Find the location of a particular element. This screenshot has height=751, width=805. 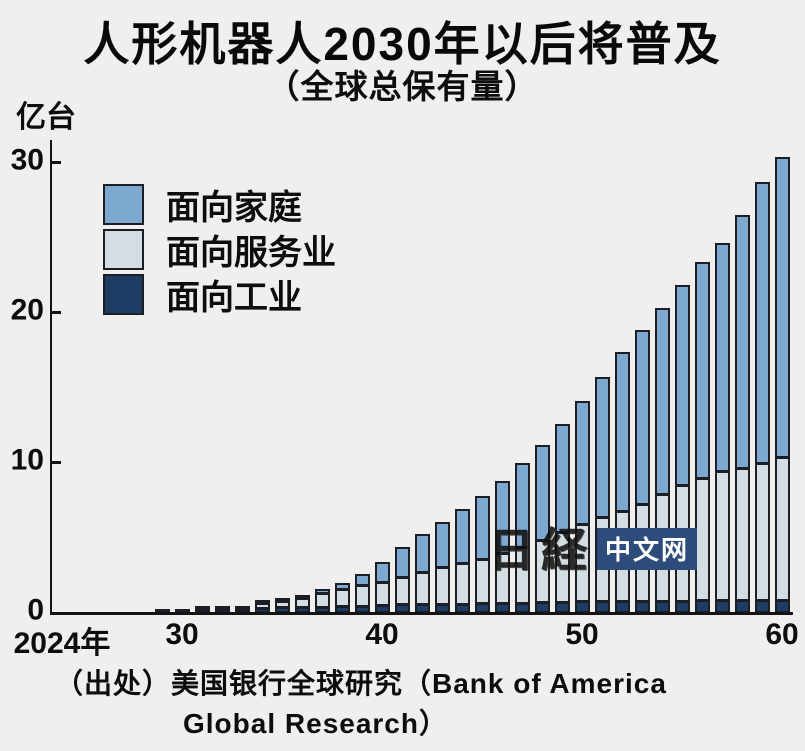

bar-segment-2060-面向工业 is located at coordinates (782, 606).